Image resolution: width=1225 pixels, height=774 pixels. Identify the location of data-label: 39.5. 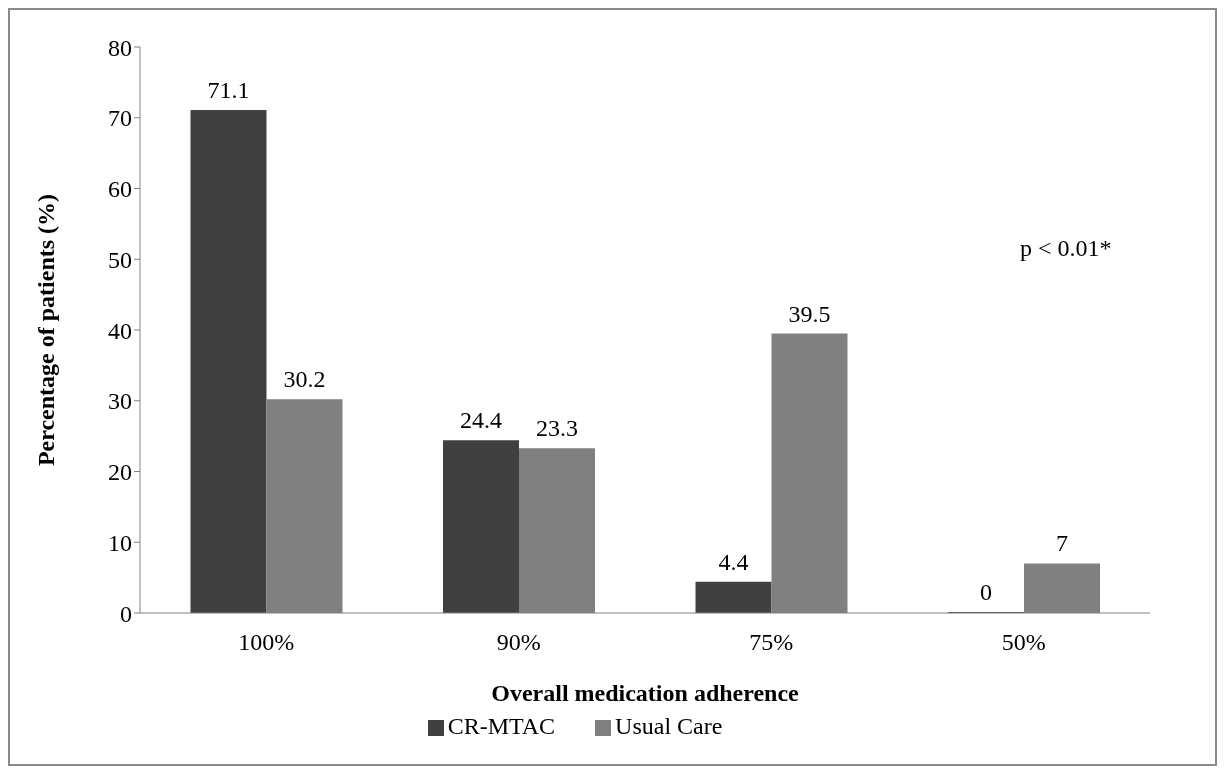
(809, 313).